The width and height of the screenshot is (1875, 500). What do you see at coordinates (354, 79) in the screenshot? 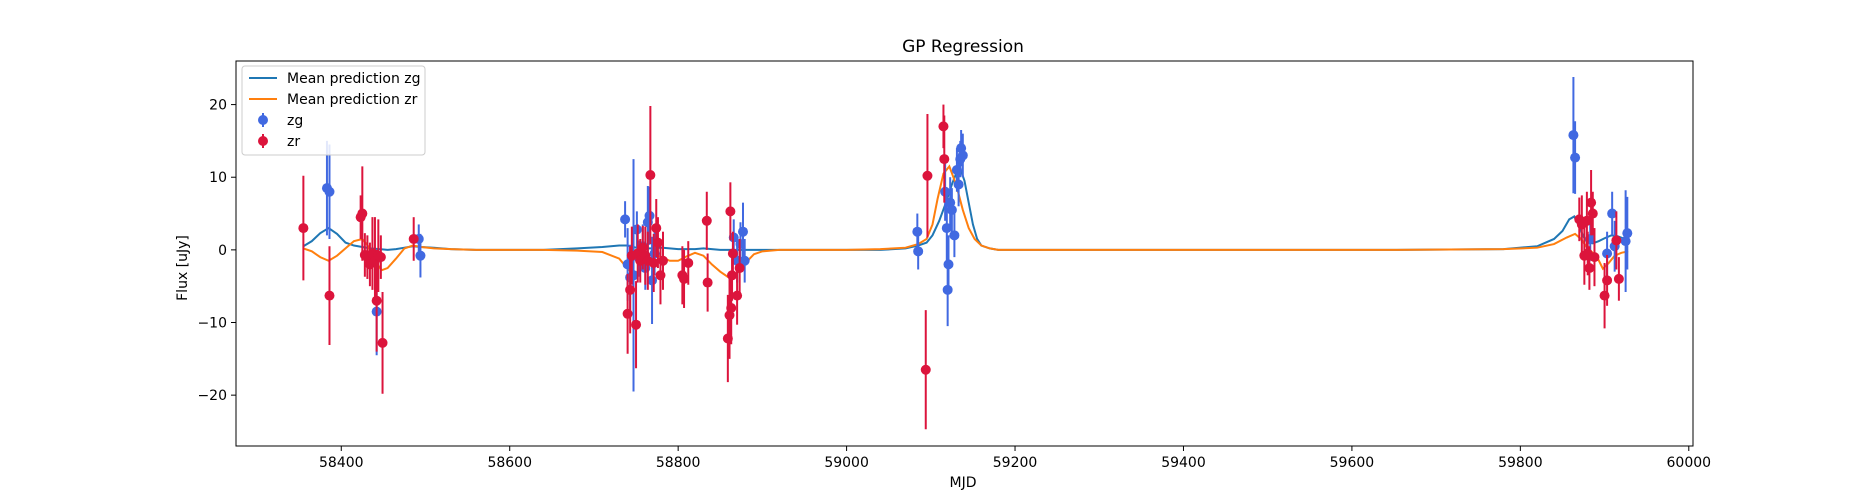
I see `legend-label: Mean prediction zg` at bounding box center [354, 79].